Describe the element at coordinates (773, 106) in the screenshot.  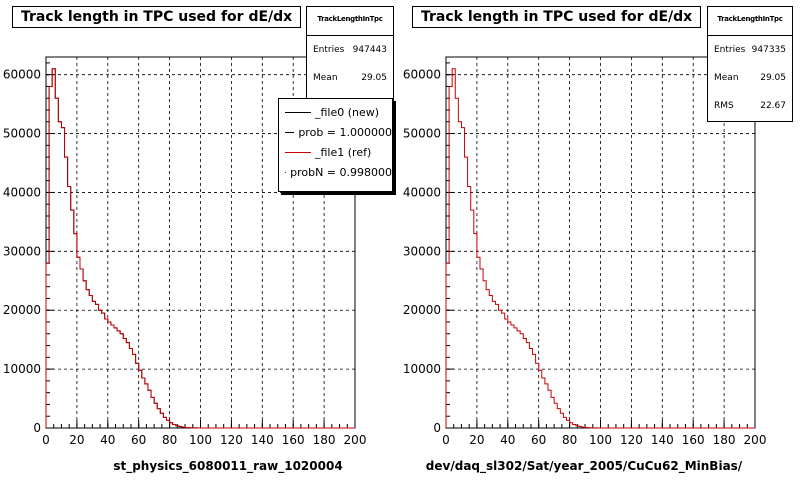
I see `stats-value: 22.67` at that location.